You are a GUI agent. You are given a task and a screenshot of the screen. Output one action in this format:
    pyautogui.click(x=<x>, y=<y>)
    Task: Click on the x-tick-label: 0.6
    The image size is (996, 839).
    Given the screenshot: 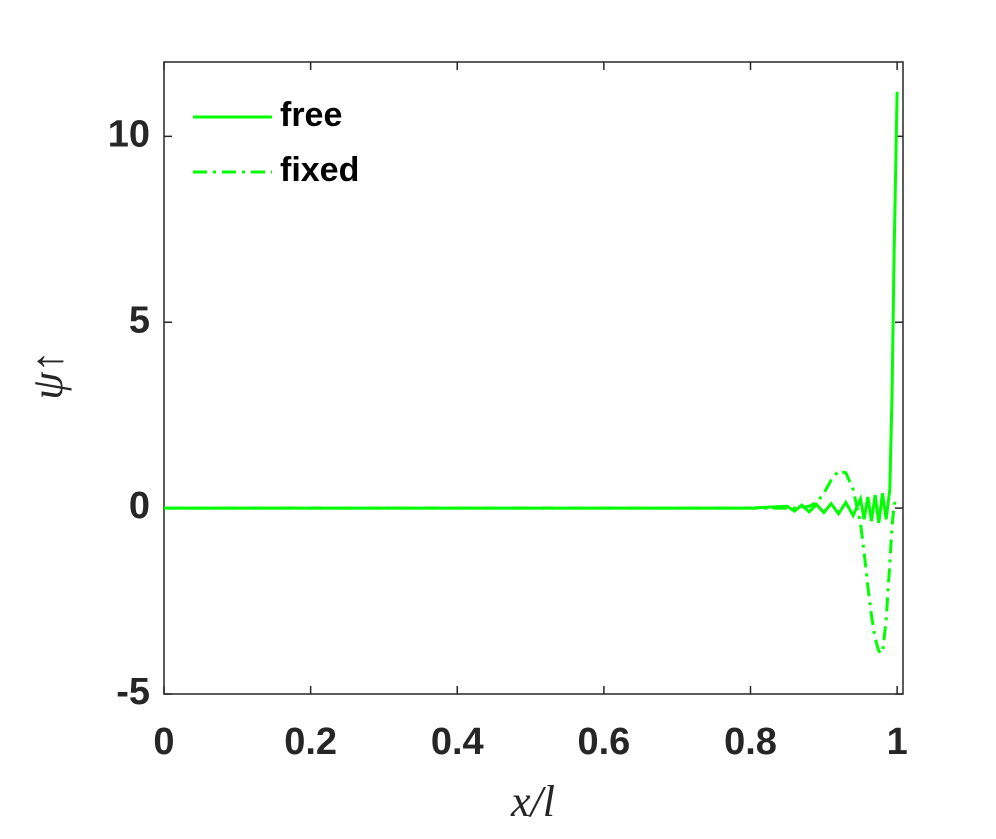 What is the action you would take?
    pyautogui.click(x=603, y=742)
    